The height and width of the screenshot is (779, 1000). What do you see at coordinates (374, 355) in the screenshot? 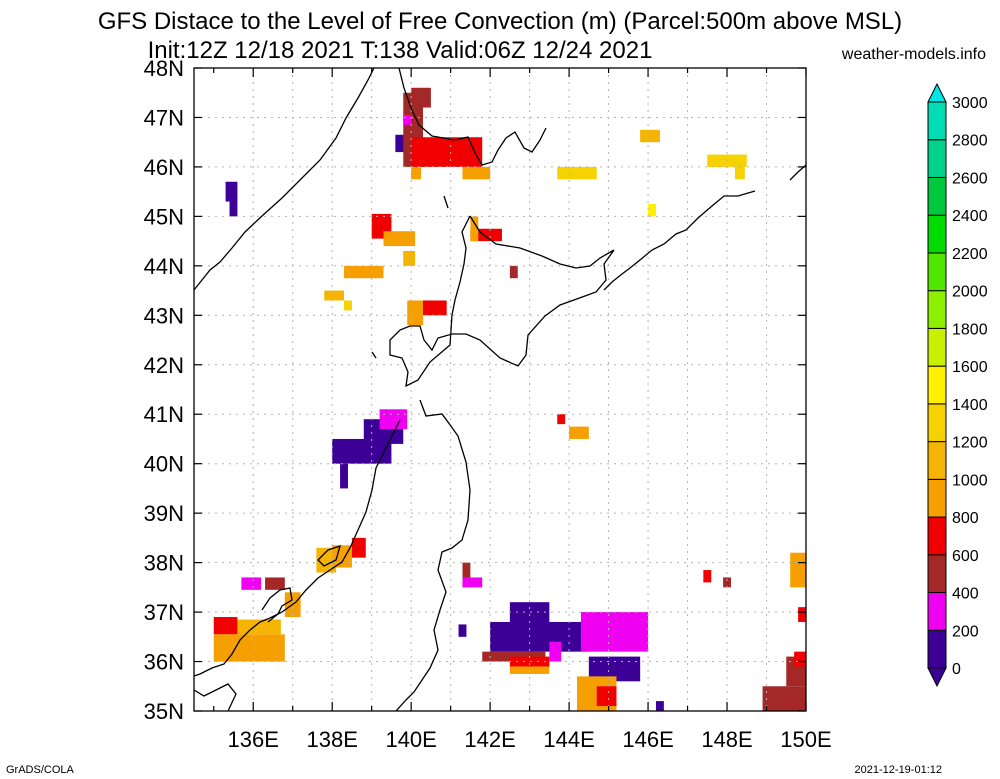
I see `coastline-okushiri` at bounding box center [374, 355].